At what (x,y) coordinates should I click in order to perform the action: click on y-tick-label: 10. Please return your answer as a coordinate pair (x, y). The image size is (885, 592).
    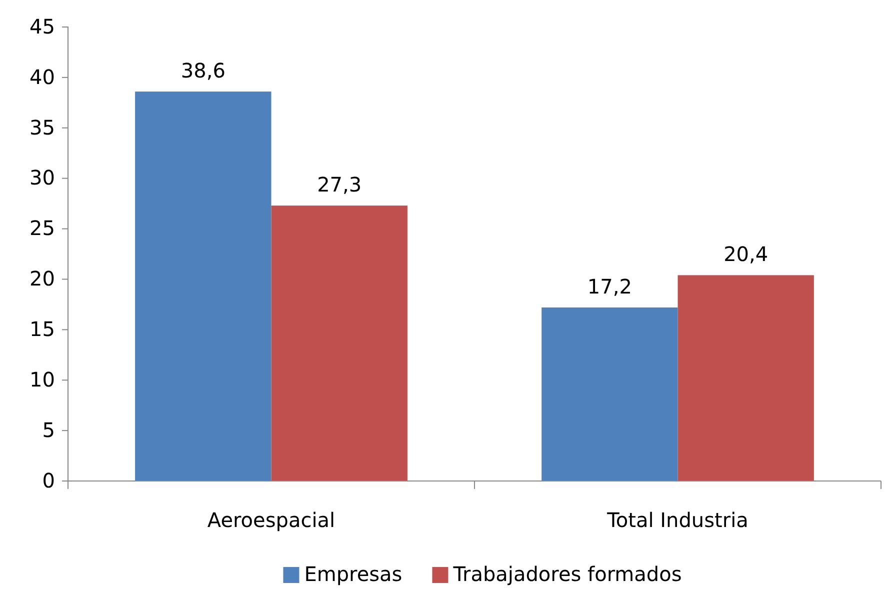
    Looking at the image, I should click on (42, 380).